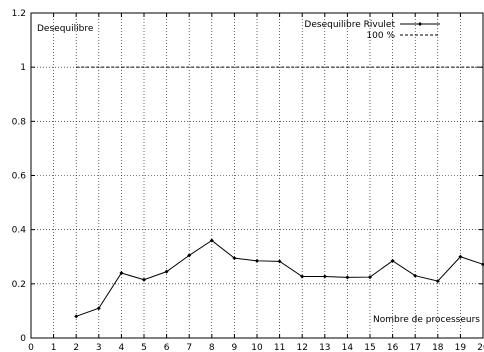  Describe the element at coordinates (23, 339) in the screenshot. I see `y-tick-label: 0` at that location.